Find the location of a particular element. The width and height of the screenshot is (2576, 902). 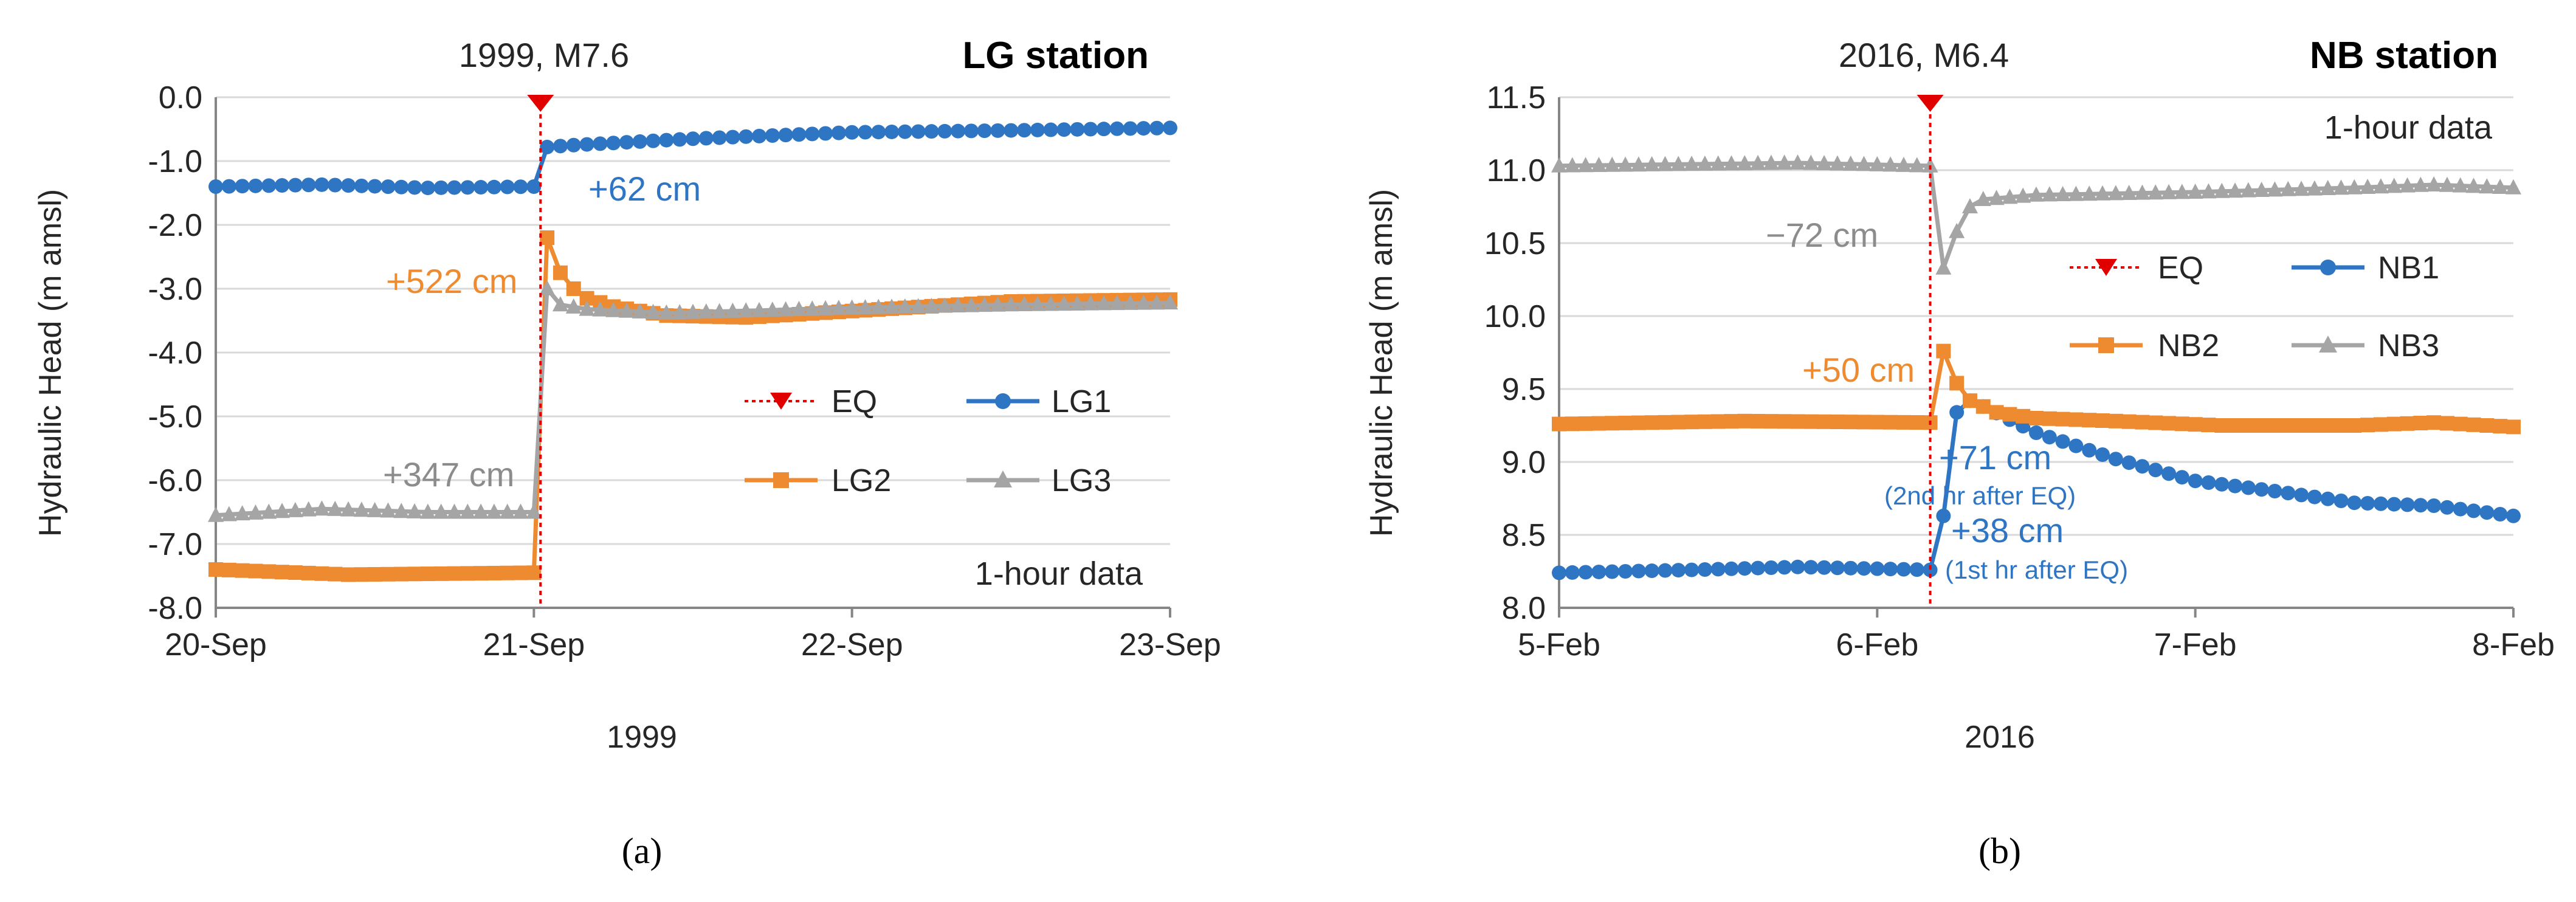

y-tick-label: 10.0 is located at coordinates (1515, 316).